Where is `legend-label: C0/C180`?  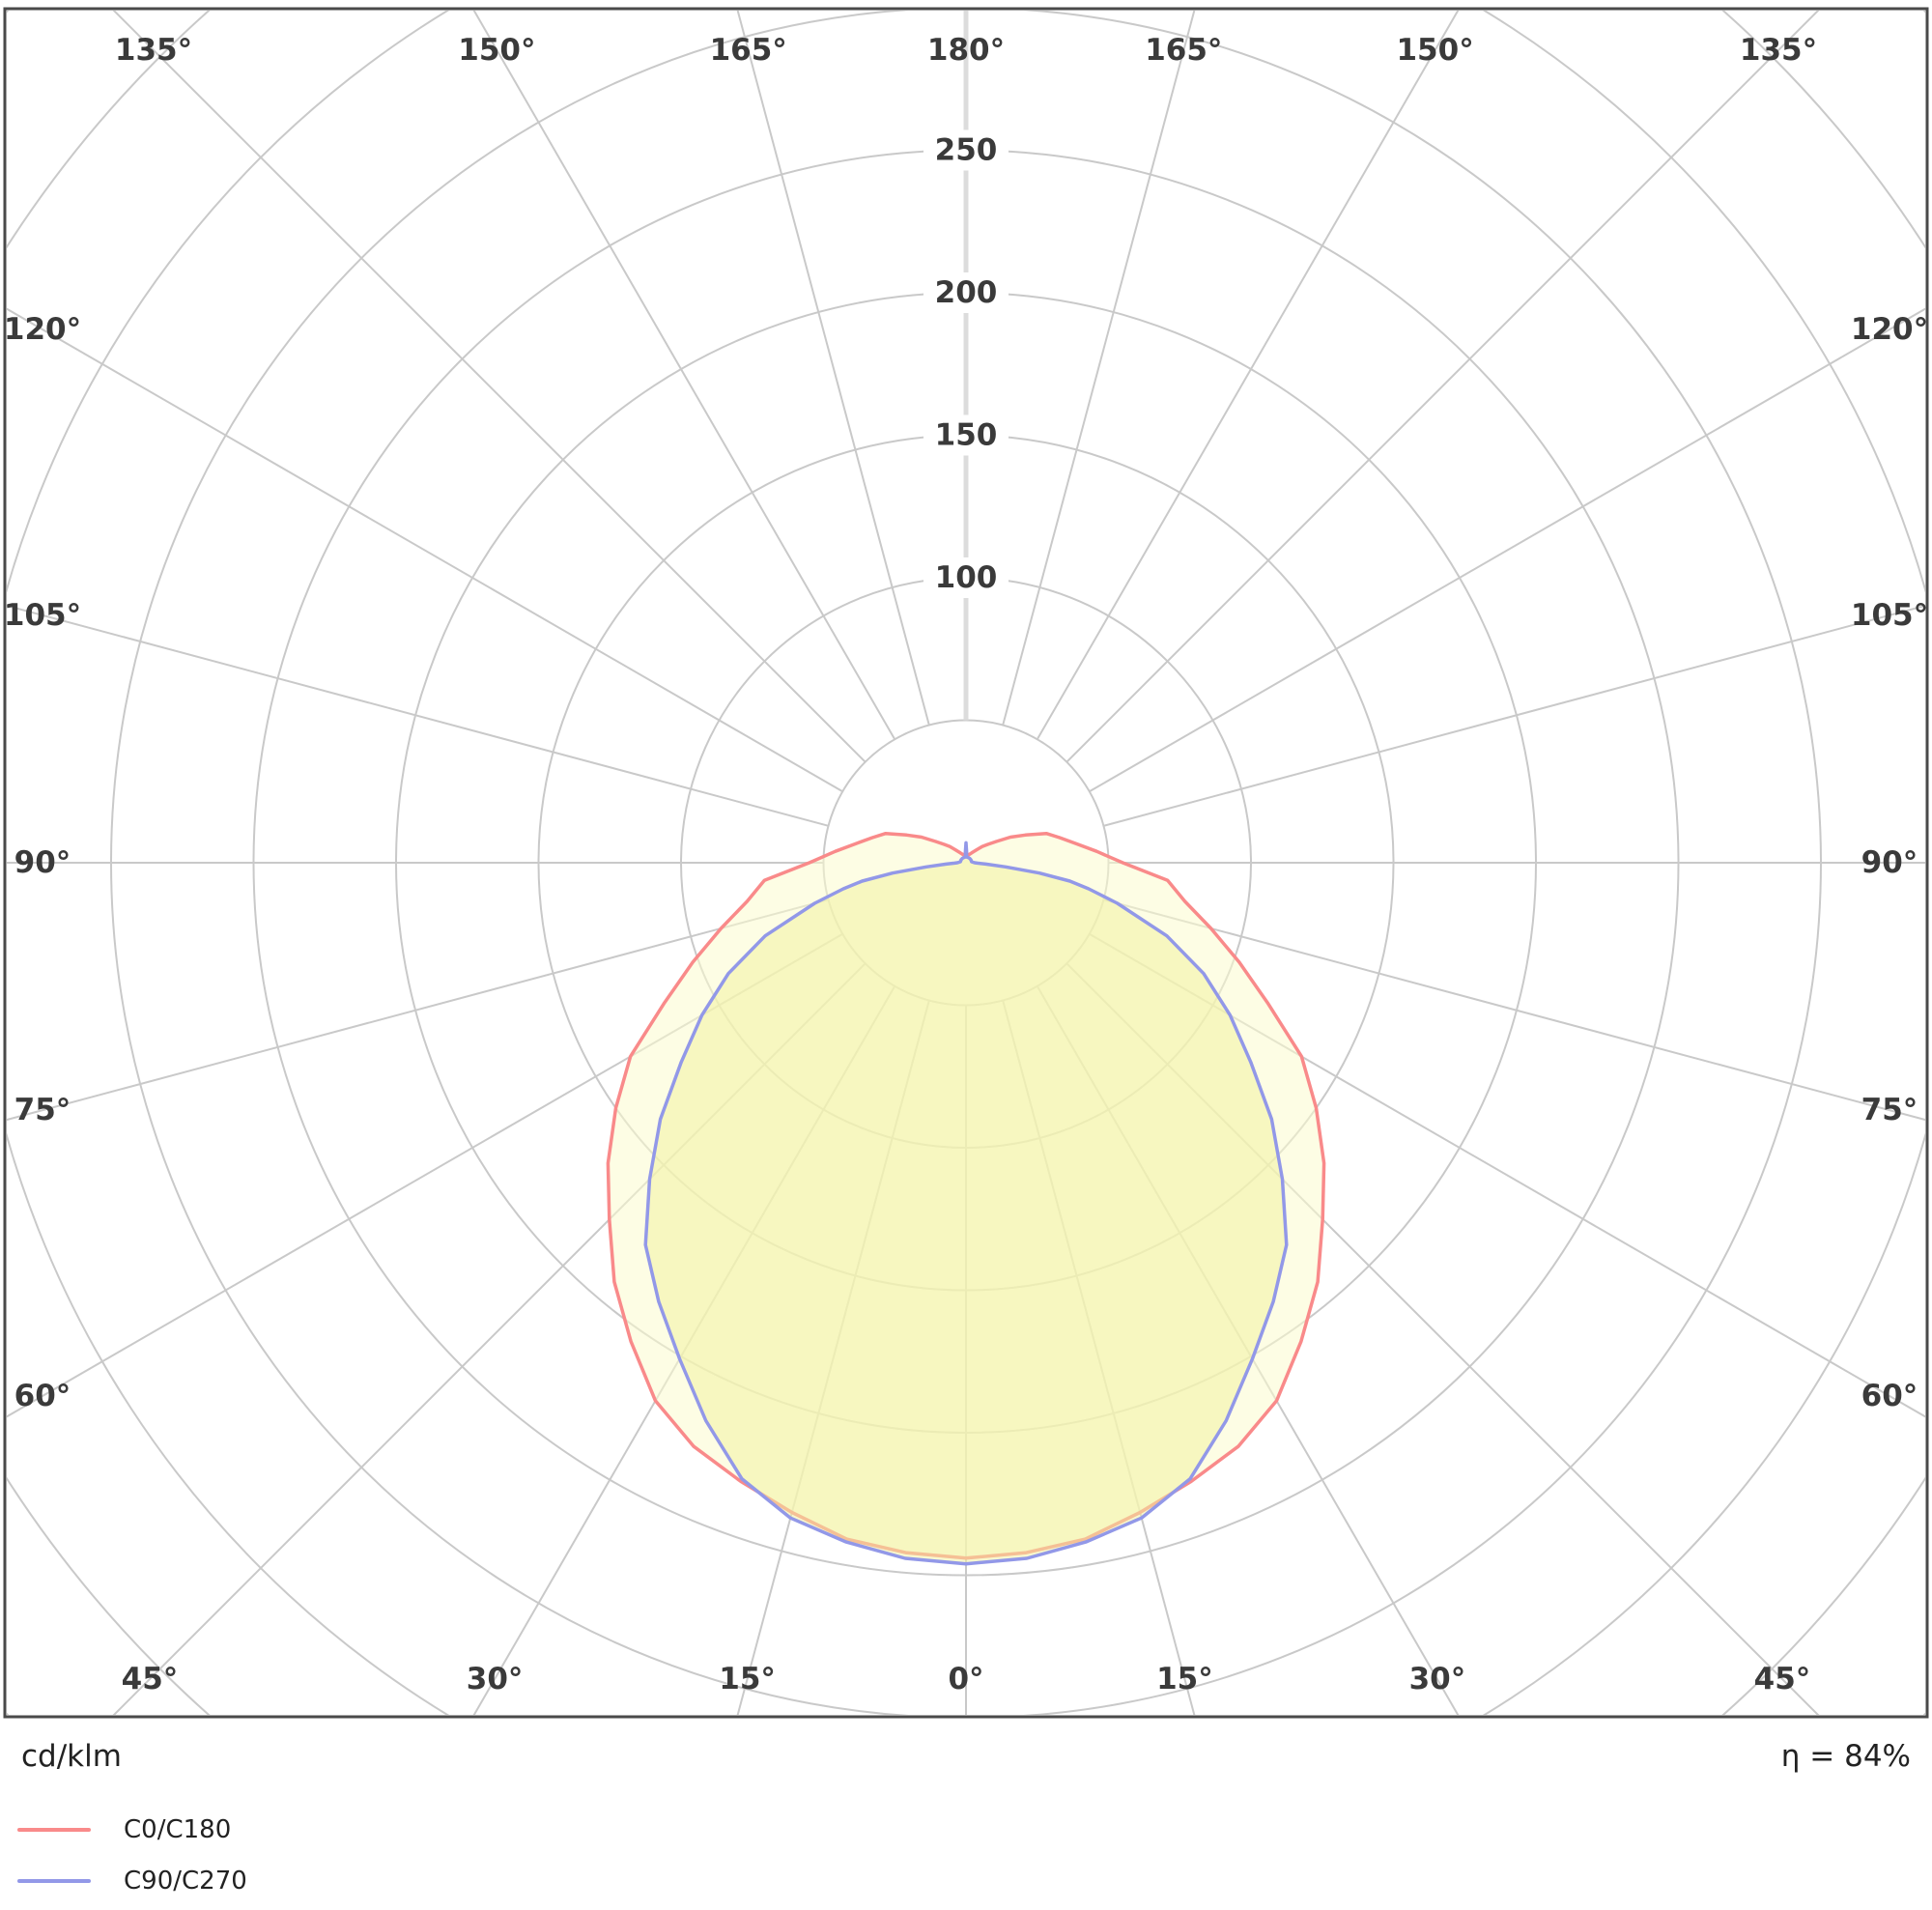 legend-label: C0/C180 is located at coordinates (178, 1830).